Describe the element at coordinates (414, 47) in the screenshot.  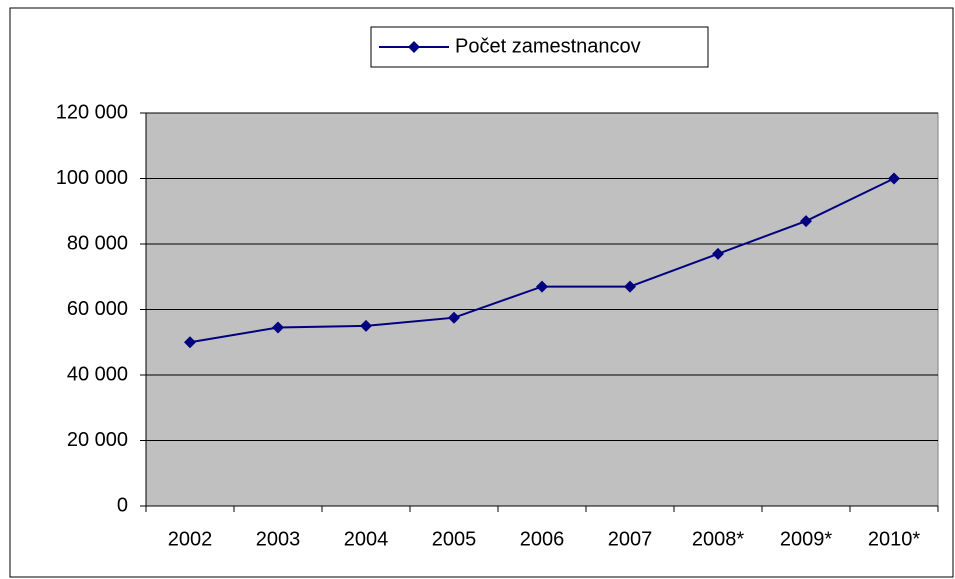
I see `legend-marker` at that location.